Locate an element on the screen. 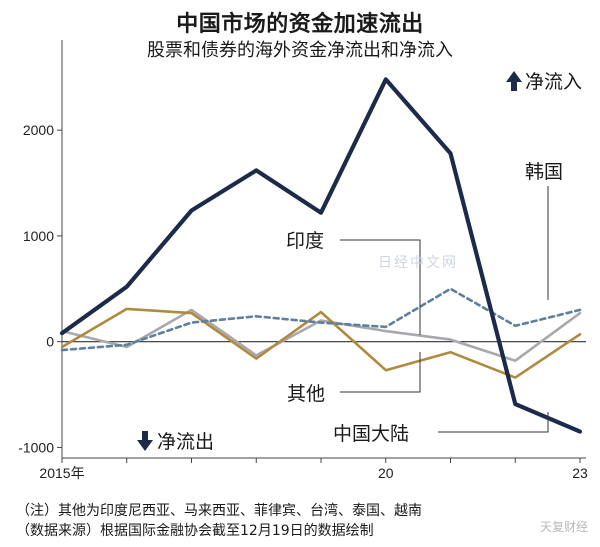  net-outflow-label: 净流出 is located at coordinates (185, 442).